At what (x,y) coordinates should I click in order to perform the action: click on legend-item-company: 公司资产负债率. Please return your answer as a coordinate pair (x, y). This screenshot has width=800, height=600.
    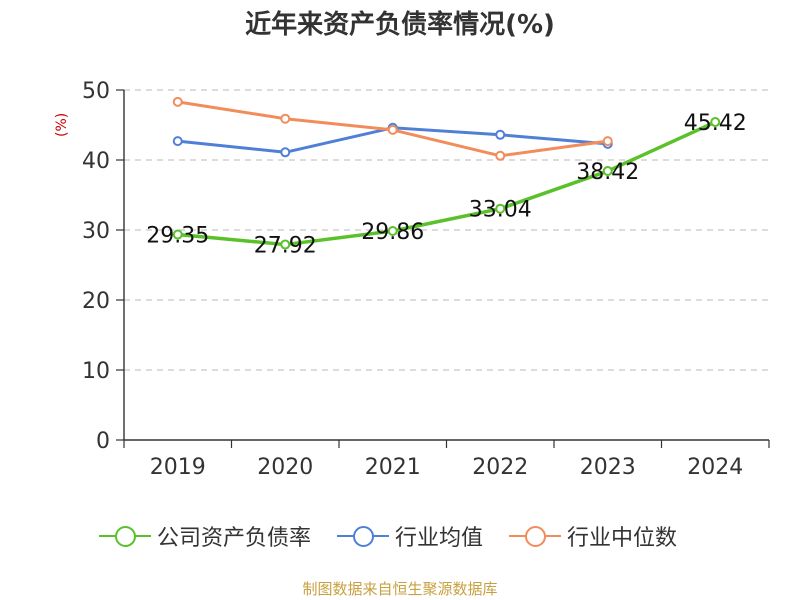
    Looking at the image, I should click on (203, 536).